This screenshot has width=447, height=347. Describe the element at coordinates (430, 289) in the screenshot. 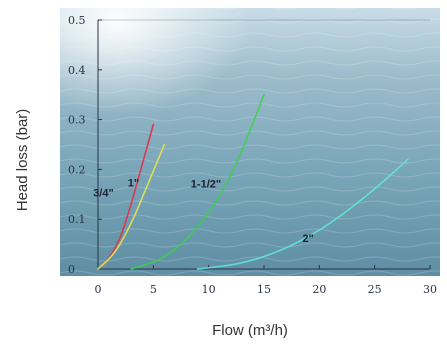

I see `x-tick-label: 30` at that location.